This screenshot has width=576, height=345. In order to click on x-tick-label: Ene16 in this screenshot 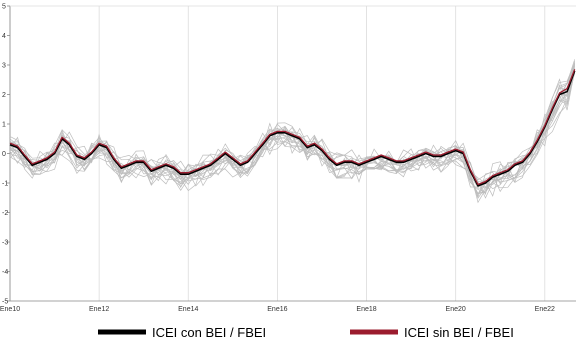, I will do `click(277, 309)`.